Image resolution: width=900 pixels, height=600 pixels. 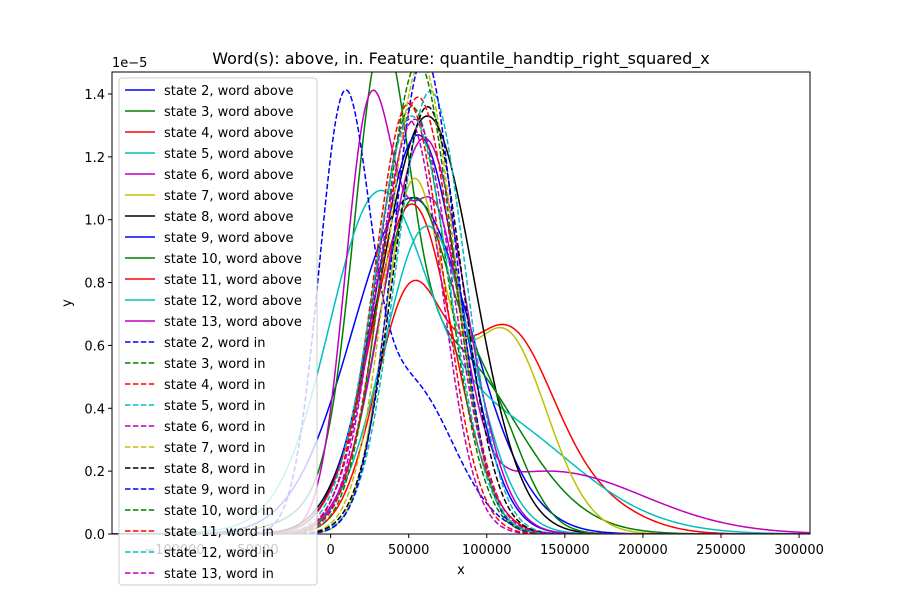 What do you see at coordinates (219, 553) in the screenshot?
I see `legend-label: state 12, word in` at bounding box center [219, 553].